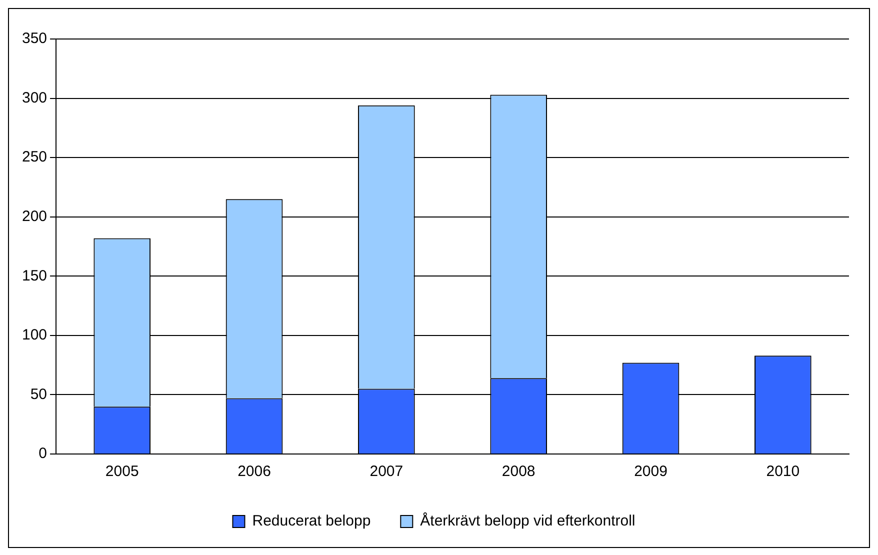 The height and width of the screenshot is (555, 878). What do you see at coordinates (122, 471) in the screenshot?
I see `x-tick-label: 2005` at bounding box center [122, 471].